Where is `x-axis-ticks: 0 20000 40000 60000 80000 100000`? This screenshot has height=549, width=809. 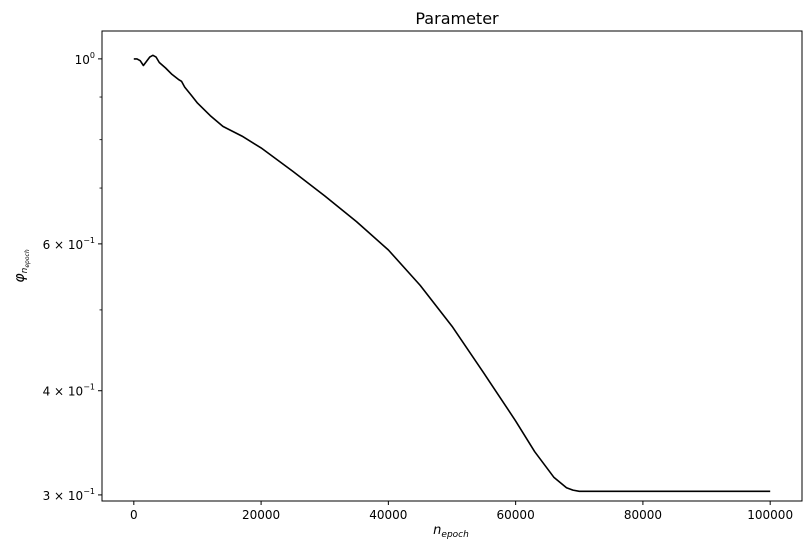
x-axis-ticks: 0 20000 40000 60000 80000 100000 is located at coordinates (461, 511).